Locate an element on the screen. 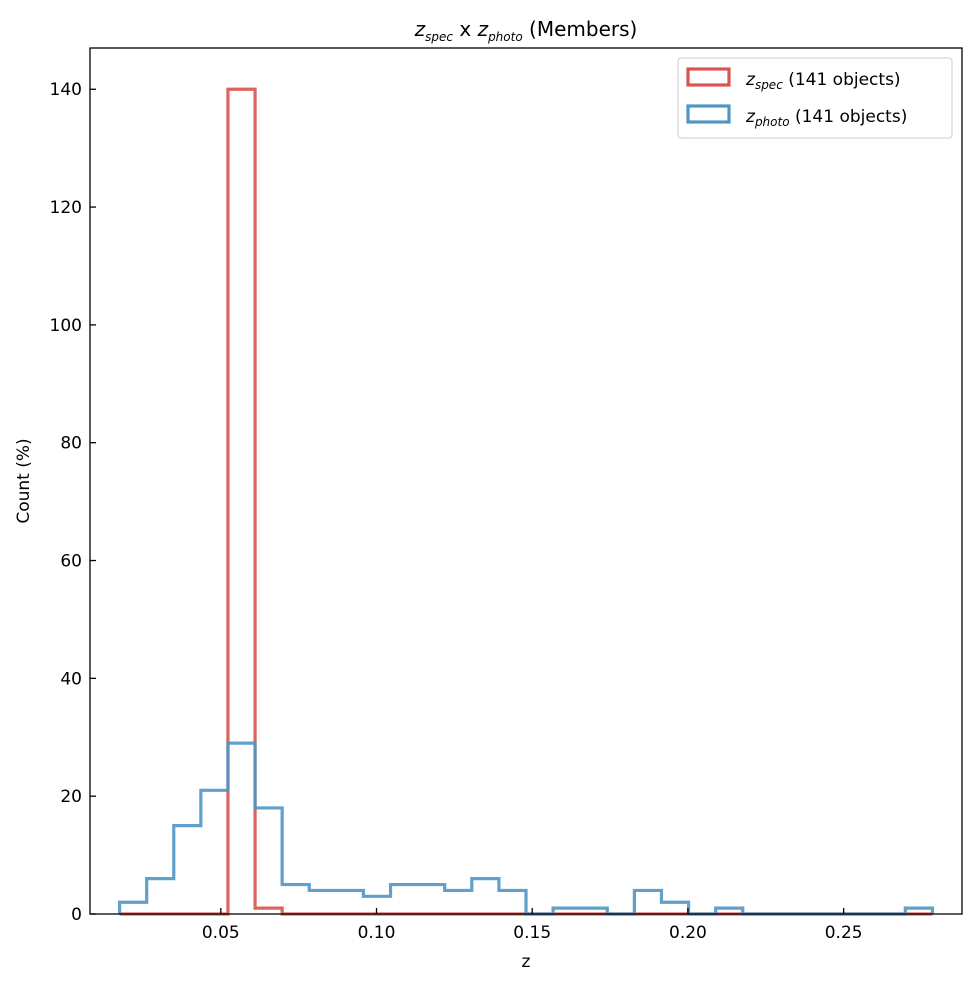 Image resolution: width=977 pixels, height=985 pixels. title-z2: z is located at coordinates (483, 29).